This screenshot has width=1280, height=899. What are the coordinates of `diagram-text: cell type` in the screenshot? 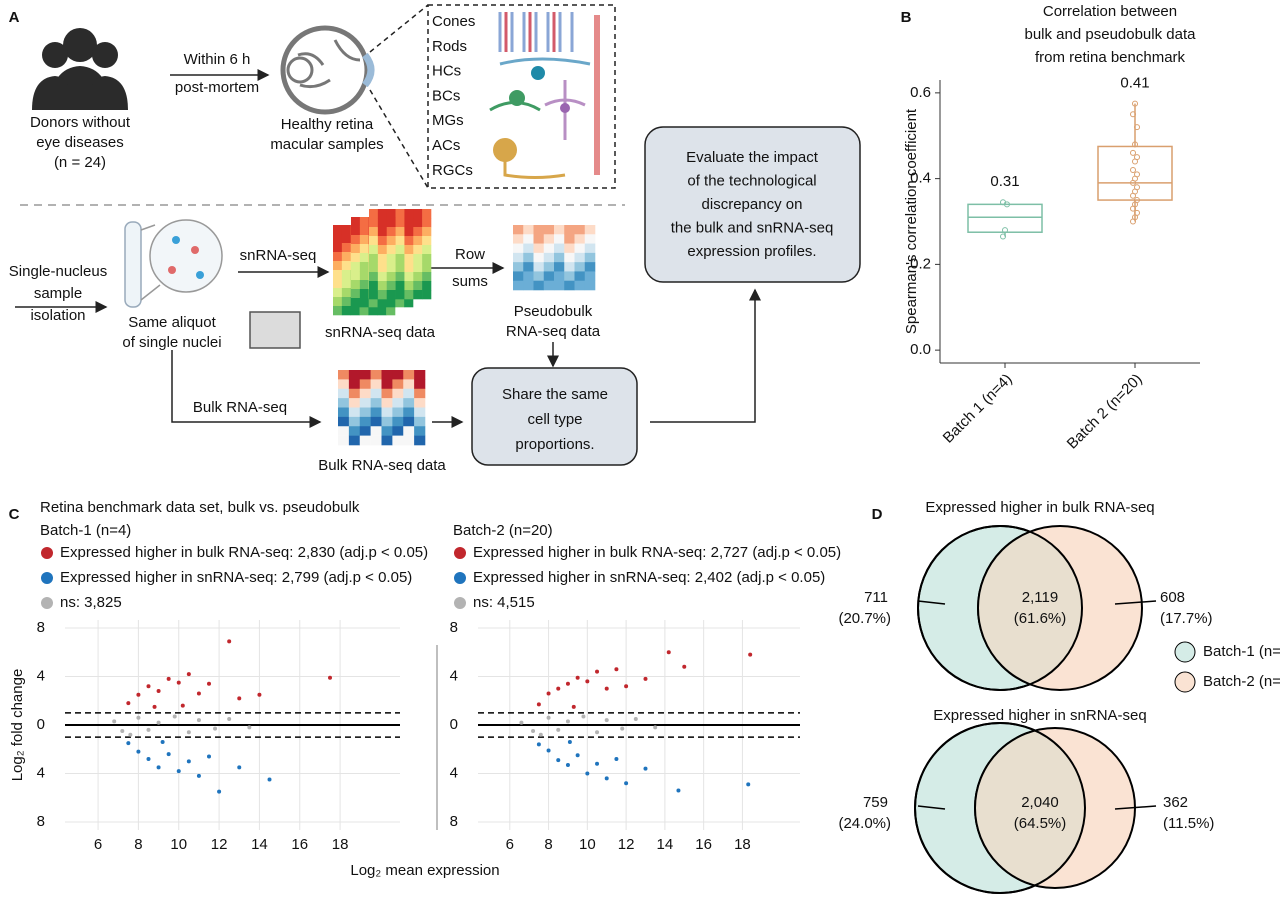 It's located at (554, 419).